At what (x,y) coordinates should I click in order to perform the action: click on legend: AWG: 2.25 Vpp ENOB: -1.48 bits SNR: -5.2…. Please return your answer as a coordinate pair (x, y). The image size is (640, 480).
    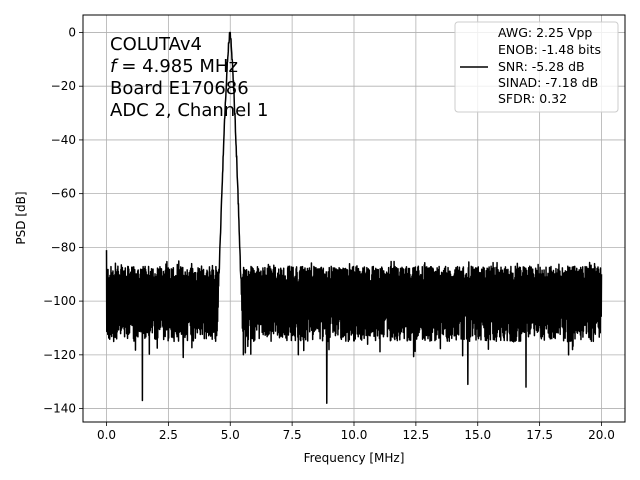
    Looking at the image, I should click on (536, 67).